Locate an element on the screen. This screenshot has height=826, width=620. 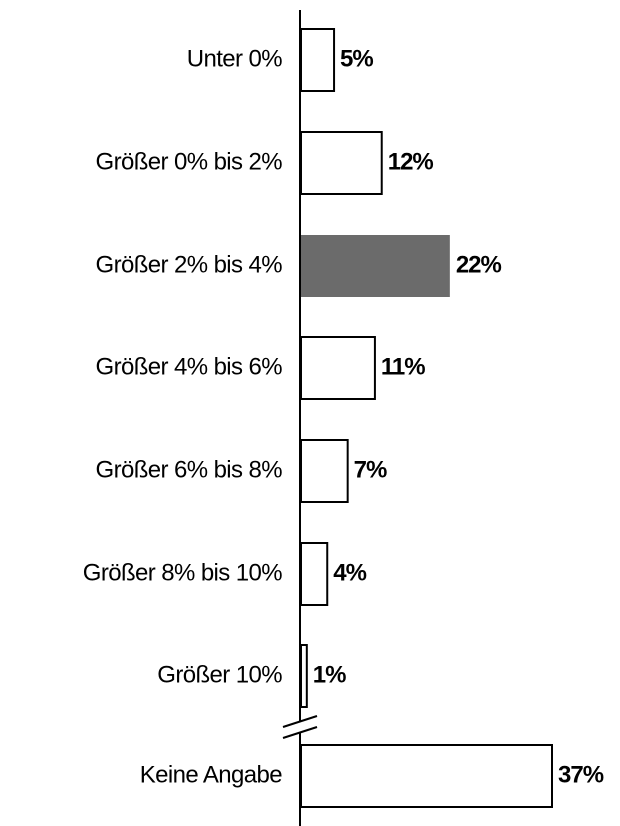
value-label: 1% is located at coordinates (329, 674).